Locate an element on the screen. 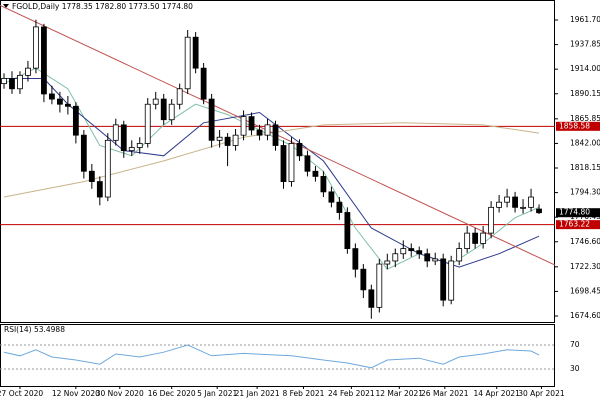 Image resolution: width=600 pixels, height=400 pixels. y-tick-label: 1674.60 is located at coordinates (585, 315).